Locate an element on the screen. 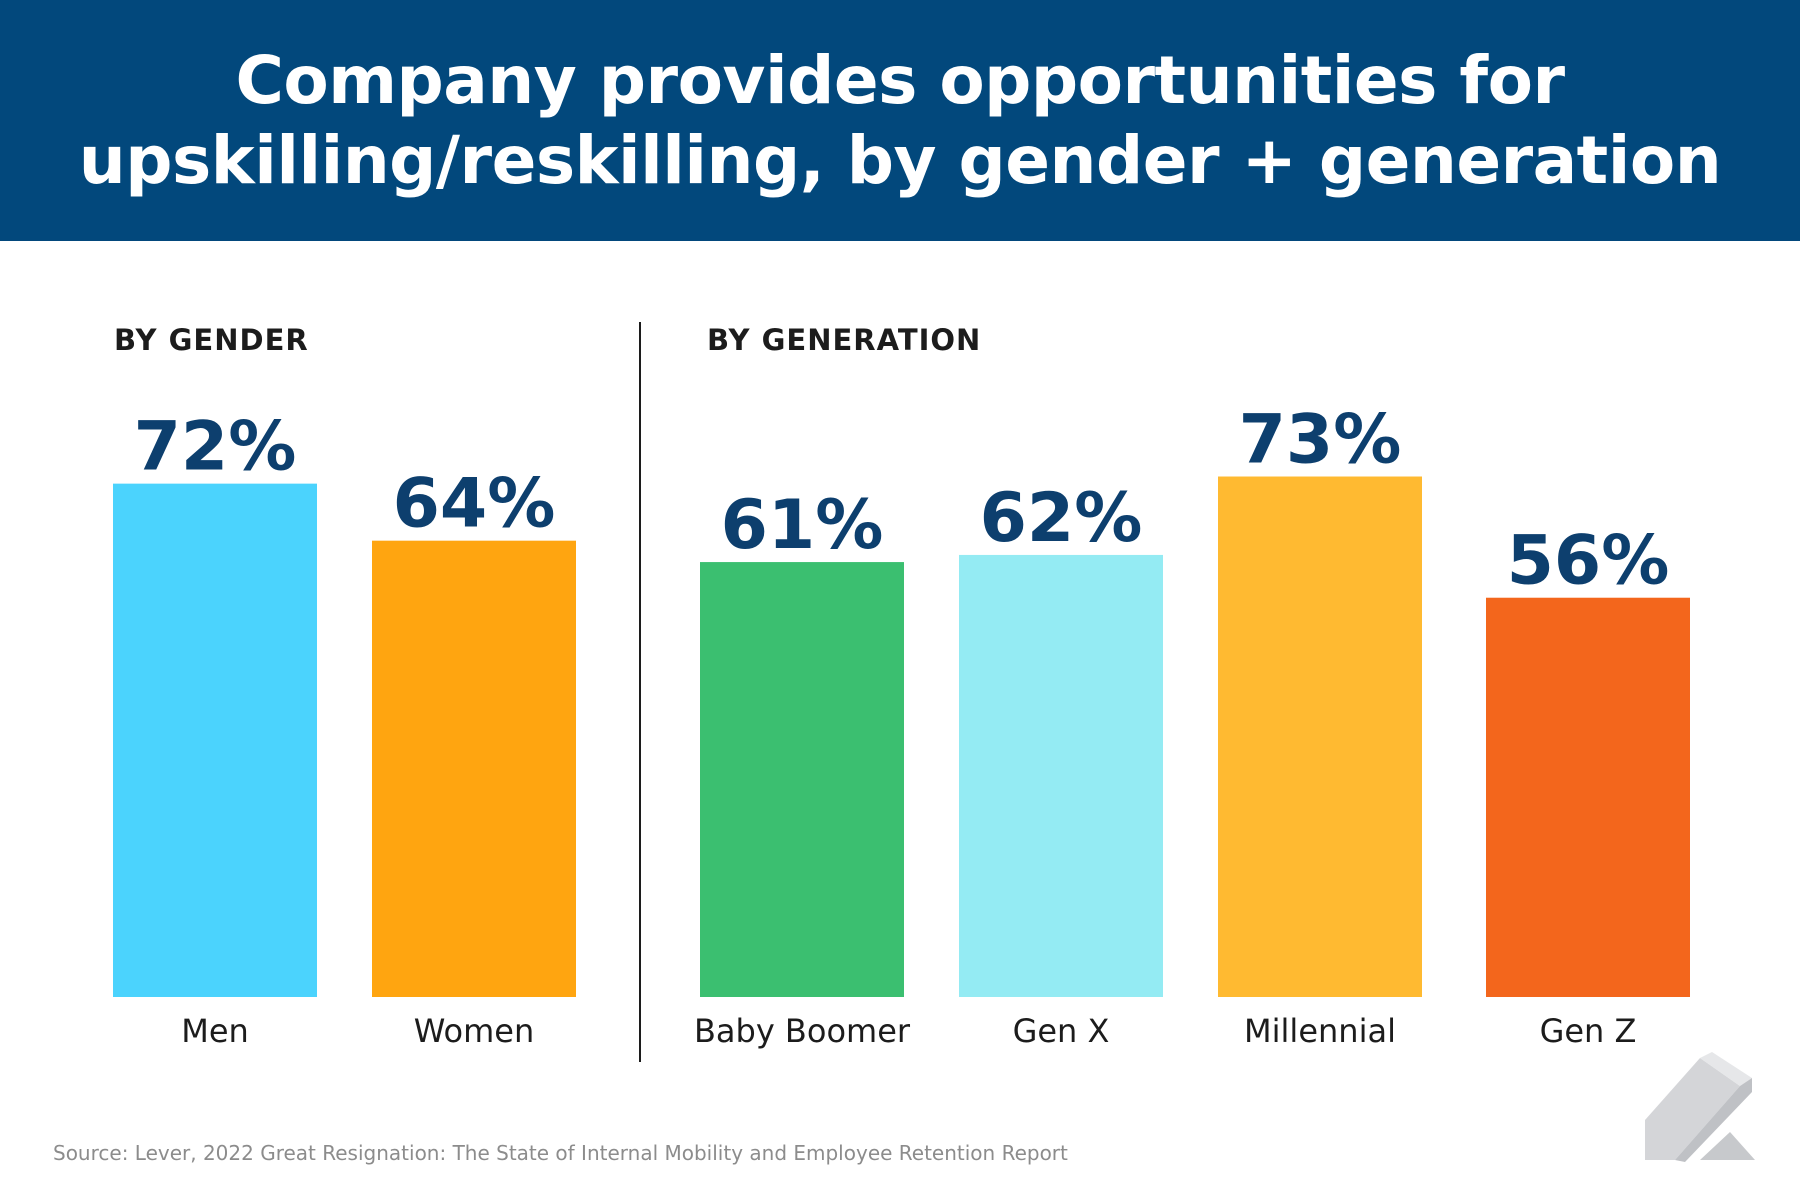 This screenshot has width=1800, height=1201. category-label: Millennial is located at coordinates (1320, 1031).